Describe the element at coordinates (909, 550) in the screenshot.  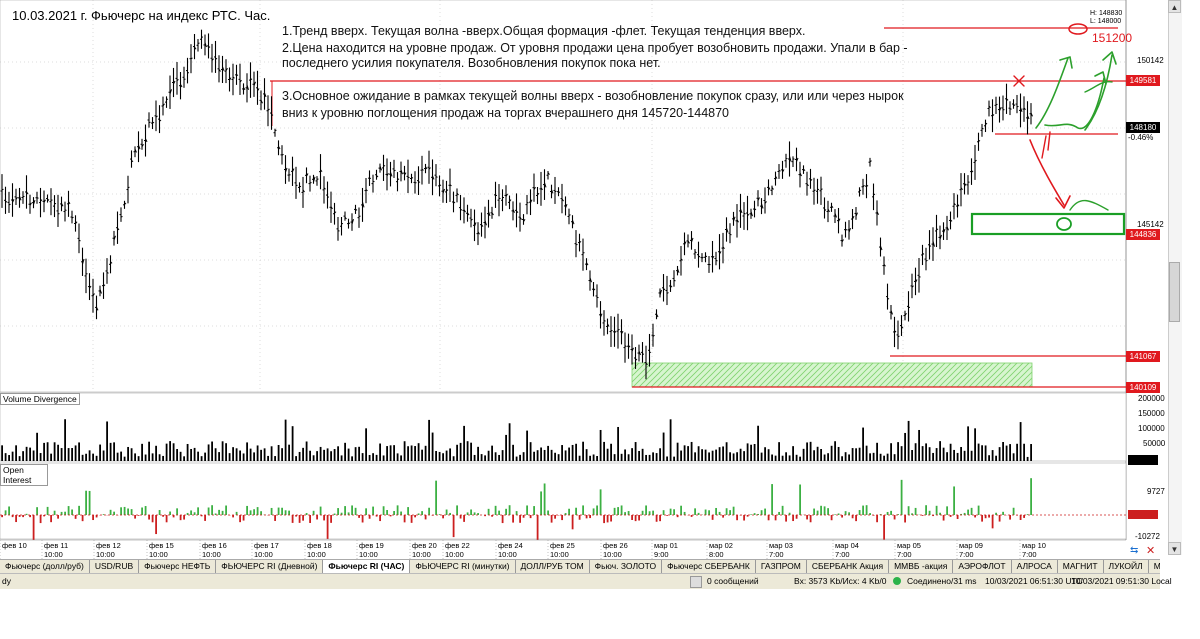
I see `time-label-17: мар 05 7:00` at that location.